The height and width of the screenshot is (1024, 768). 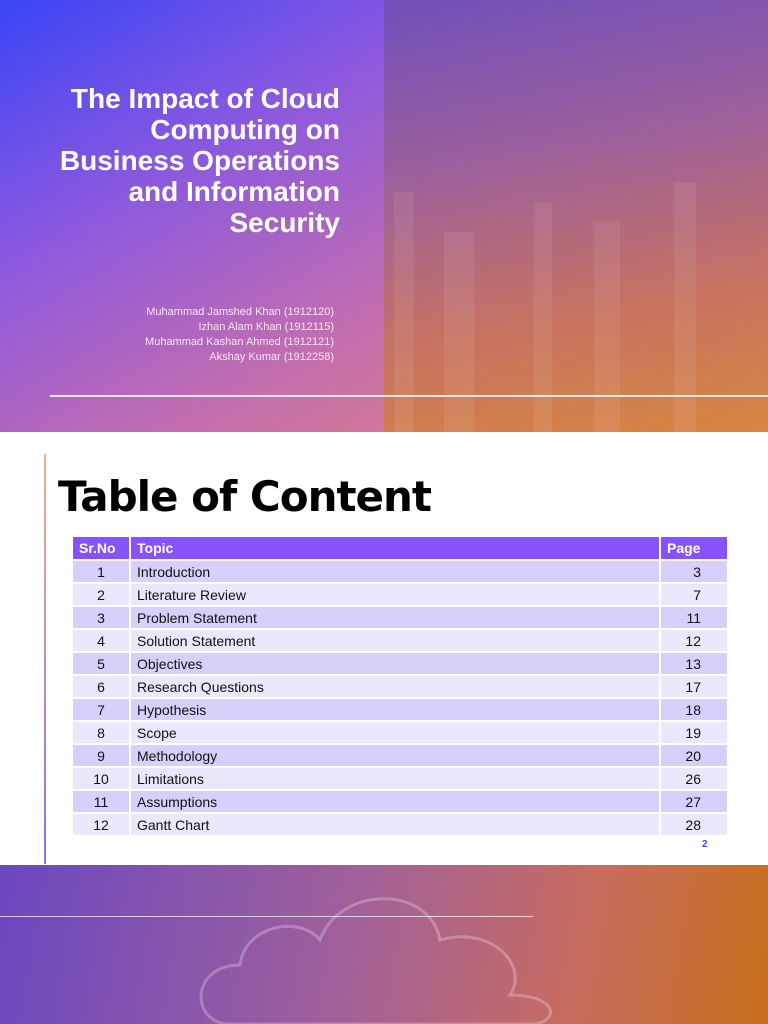 I want to click on table-row: 10 Limitations 26, so click(x=400, y=778).